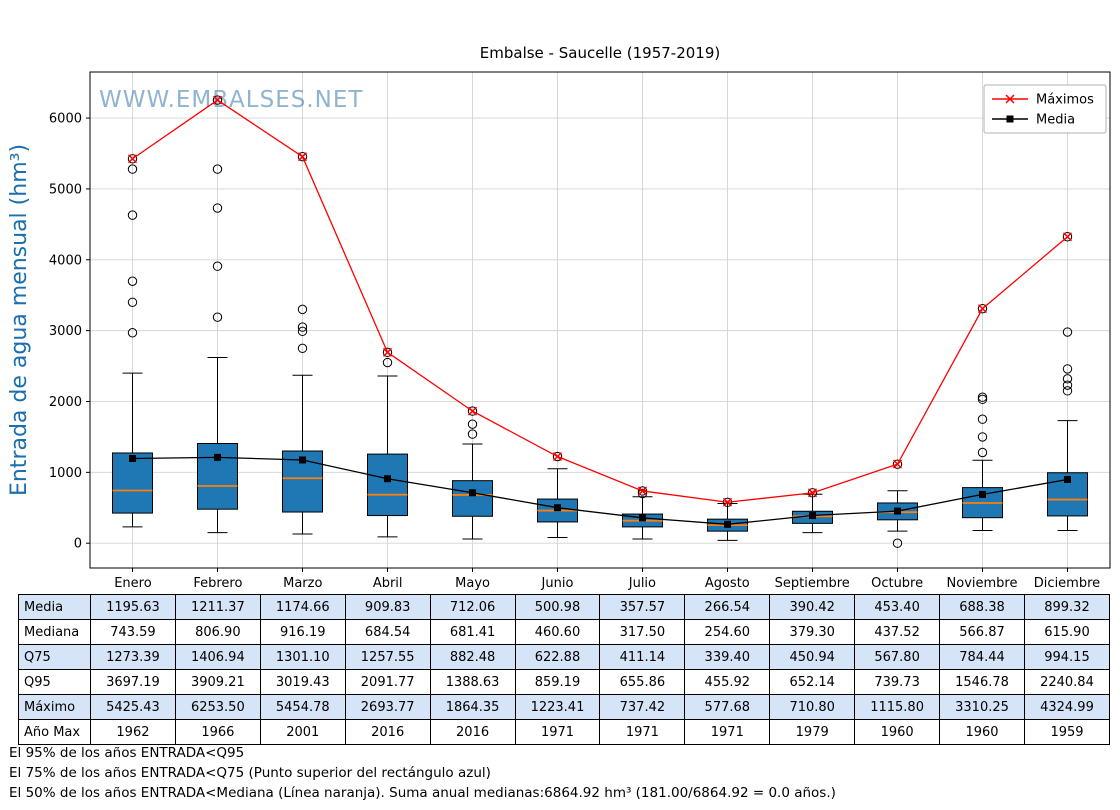  Describe the element at coordinates (127, 753) in the screenshot. I see `footnote-q95: El 95% de los años ENTRADA<Q95` at that location.